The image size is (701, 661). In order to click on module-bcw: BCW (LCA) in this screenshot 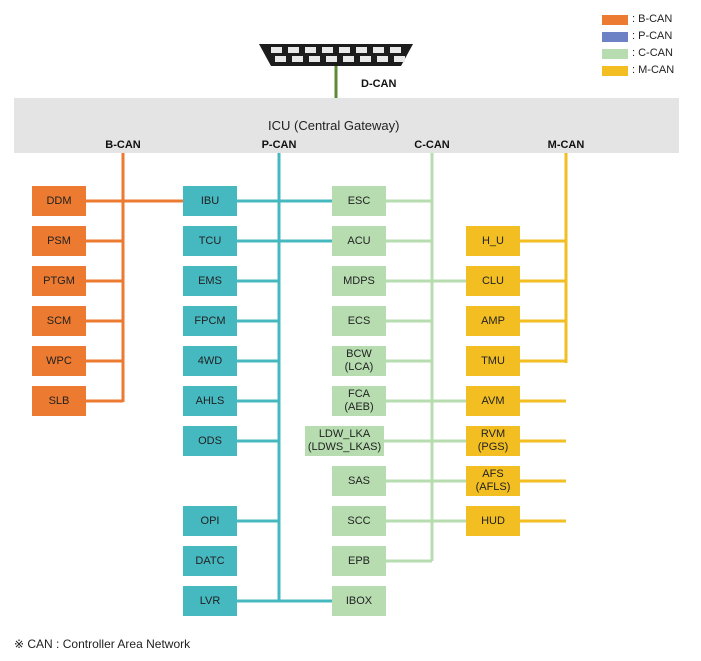, I will do `click(359, 361)`.